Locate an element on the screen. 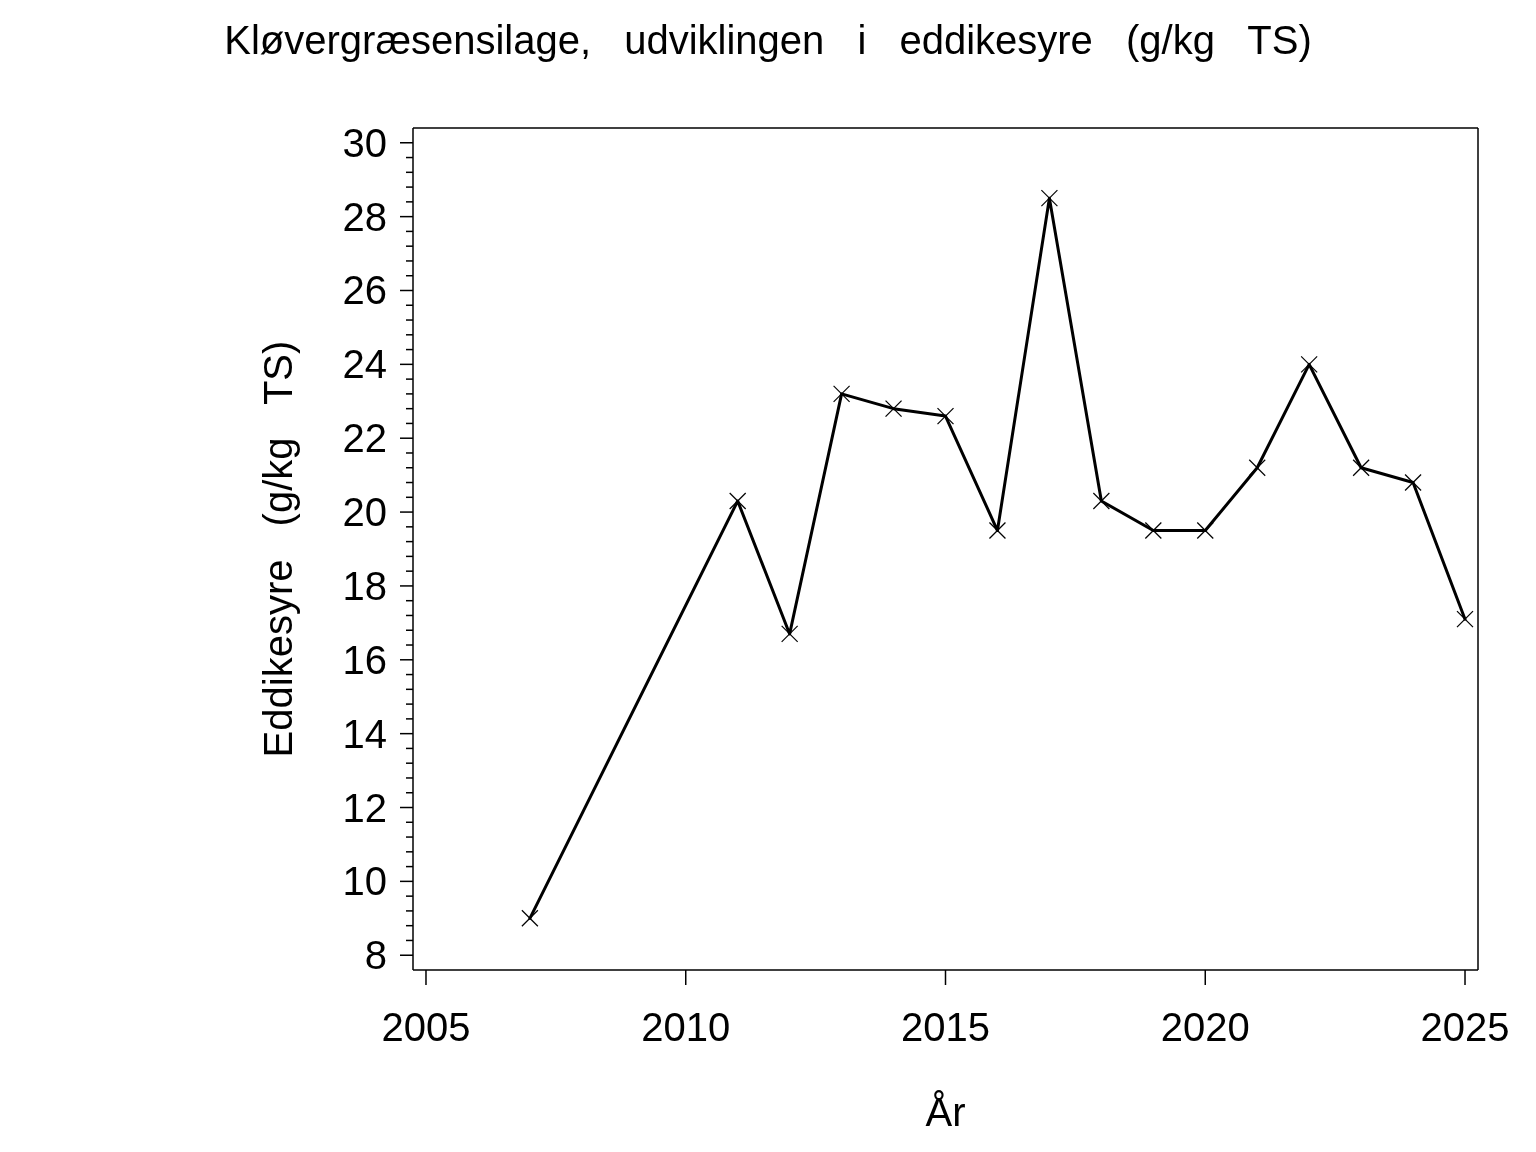 Image resolution: width=1536 pixels, height=1152 pixels. y-tick-label: 10 is located at coordinates (364, 881).